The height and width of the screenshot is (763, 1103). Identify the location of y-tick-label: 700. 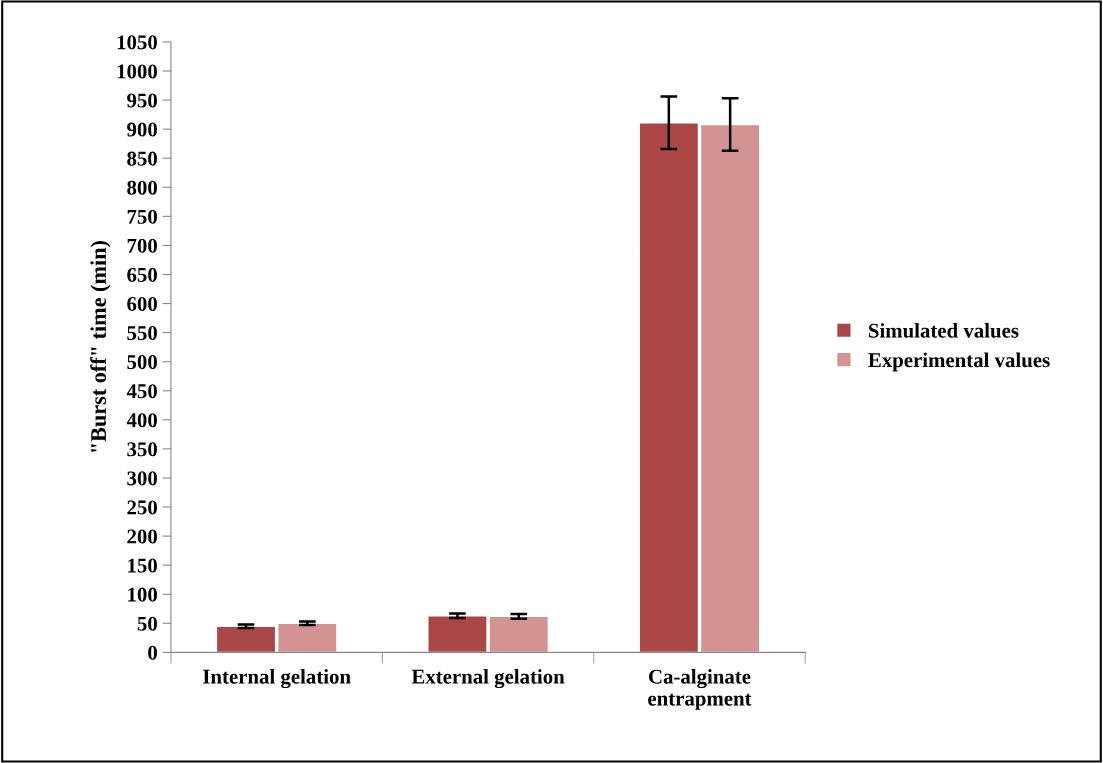
(142, 245).